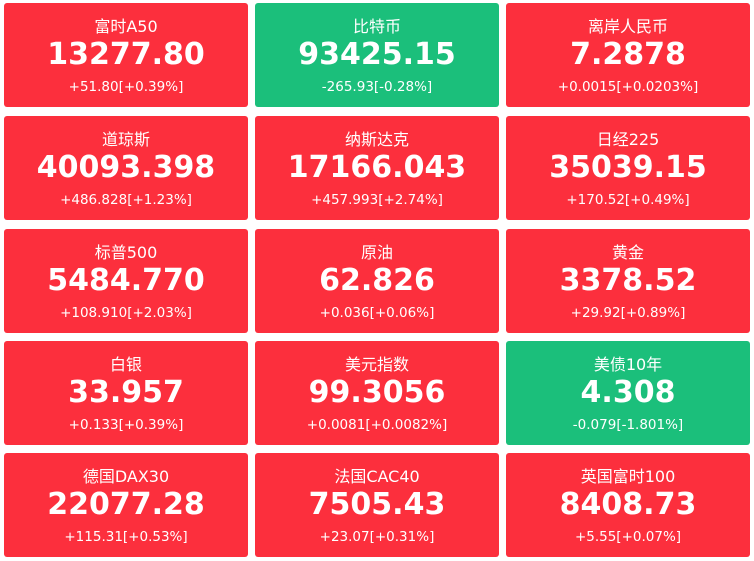  I want to click on quote-value: 99.3056, so click(377, 392).